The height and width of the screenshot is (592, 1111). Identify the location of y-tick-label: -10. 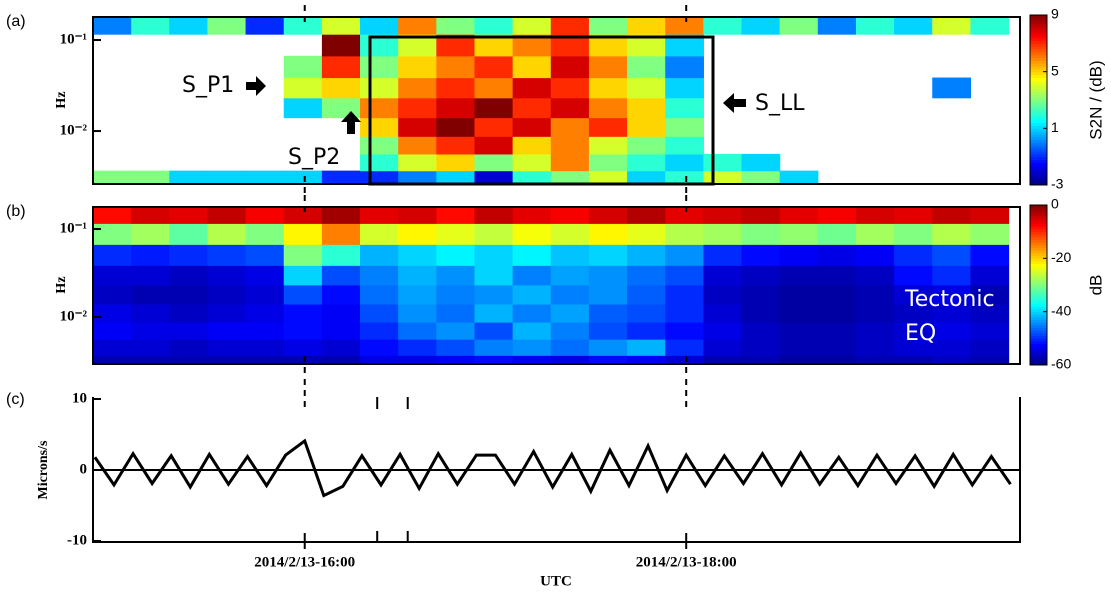
(77, 540).